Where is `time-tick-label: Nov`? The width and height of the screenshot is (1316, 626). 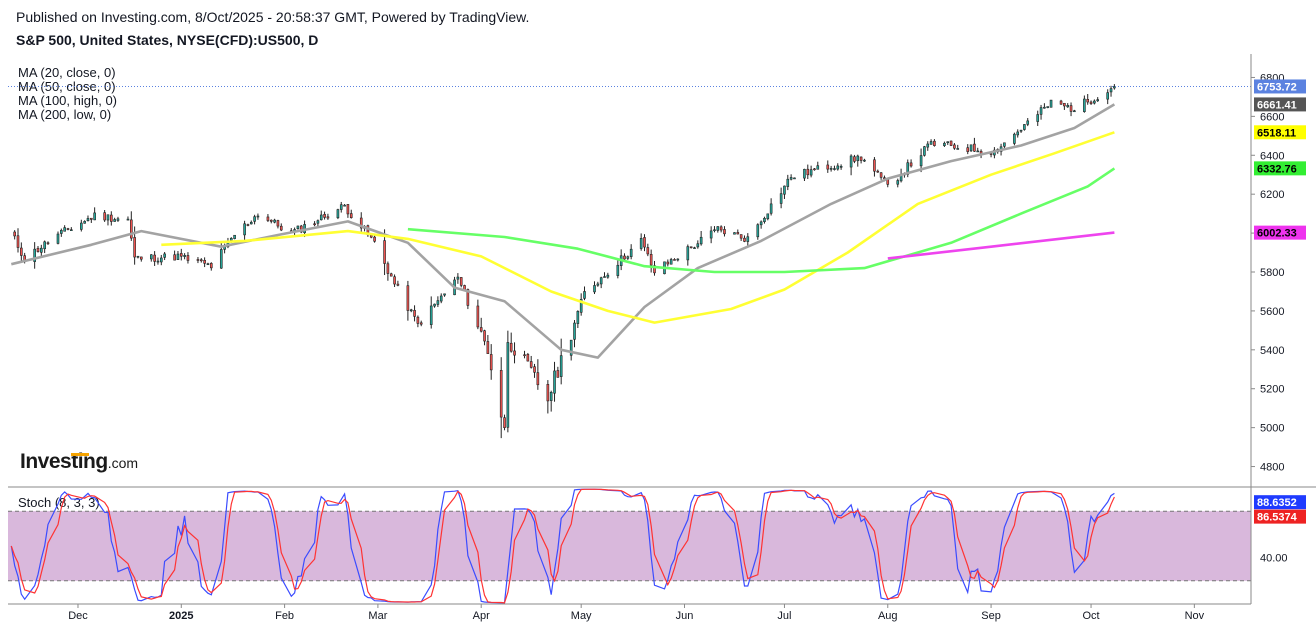 time-tick-label: Nov is located at coordinates (1195, 616).